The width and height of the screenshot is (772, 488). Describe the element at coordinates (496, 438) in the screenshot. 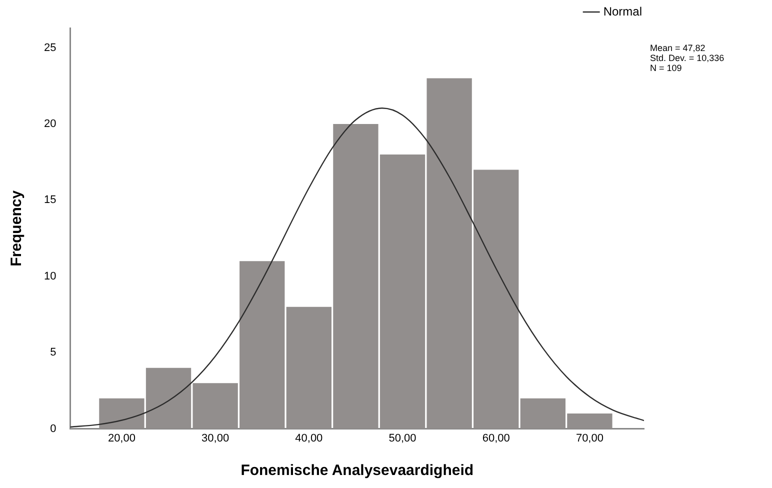

I see `x-tick-label: 60,00` at that location.